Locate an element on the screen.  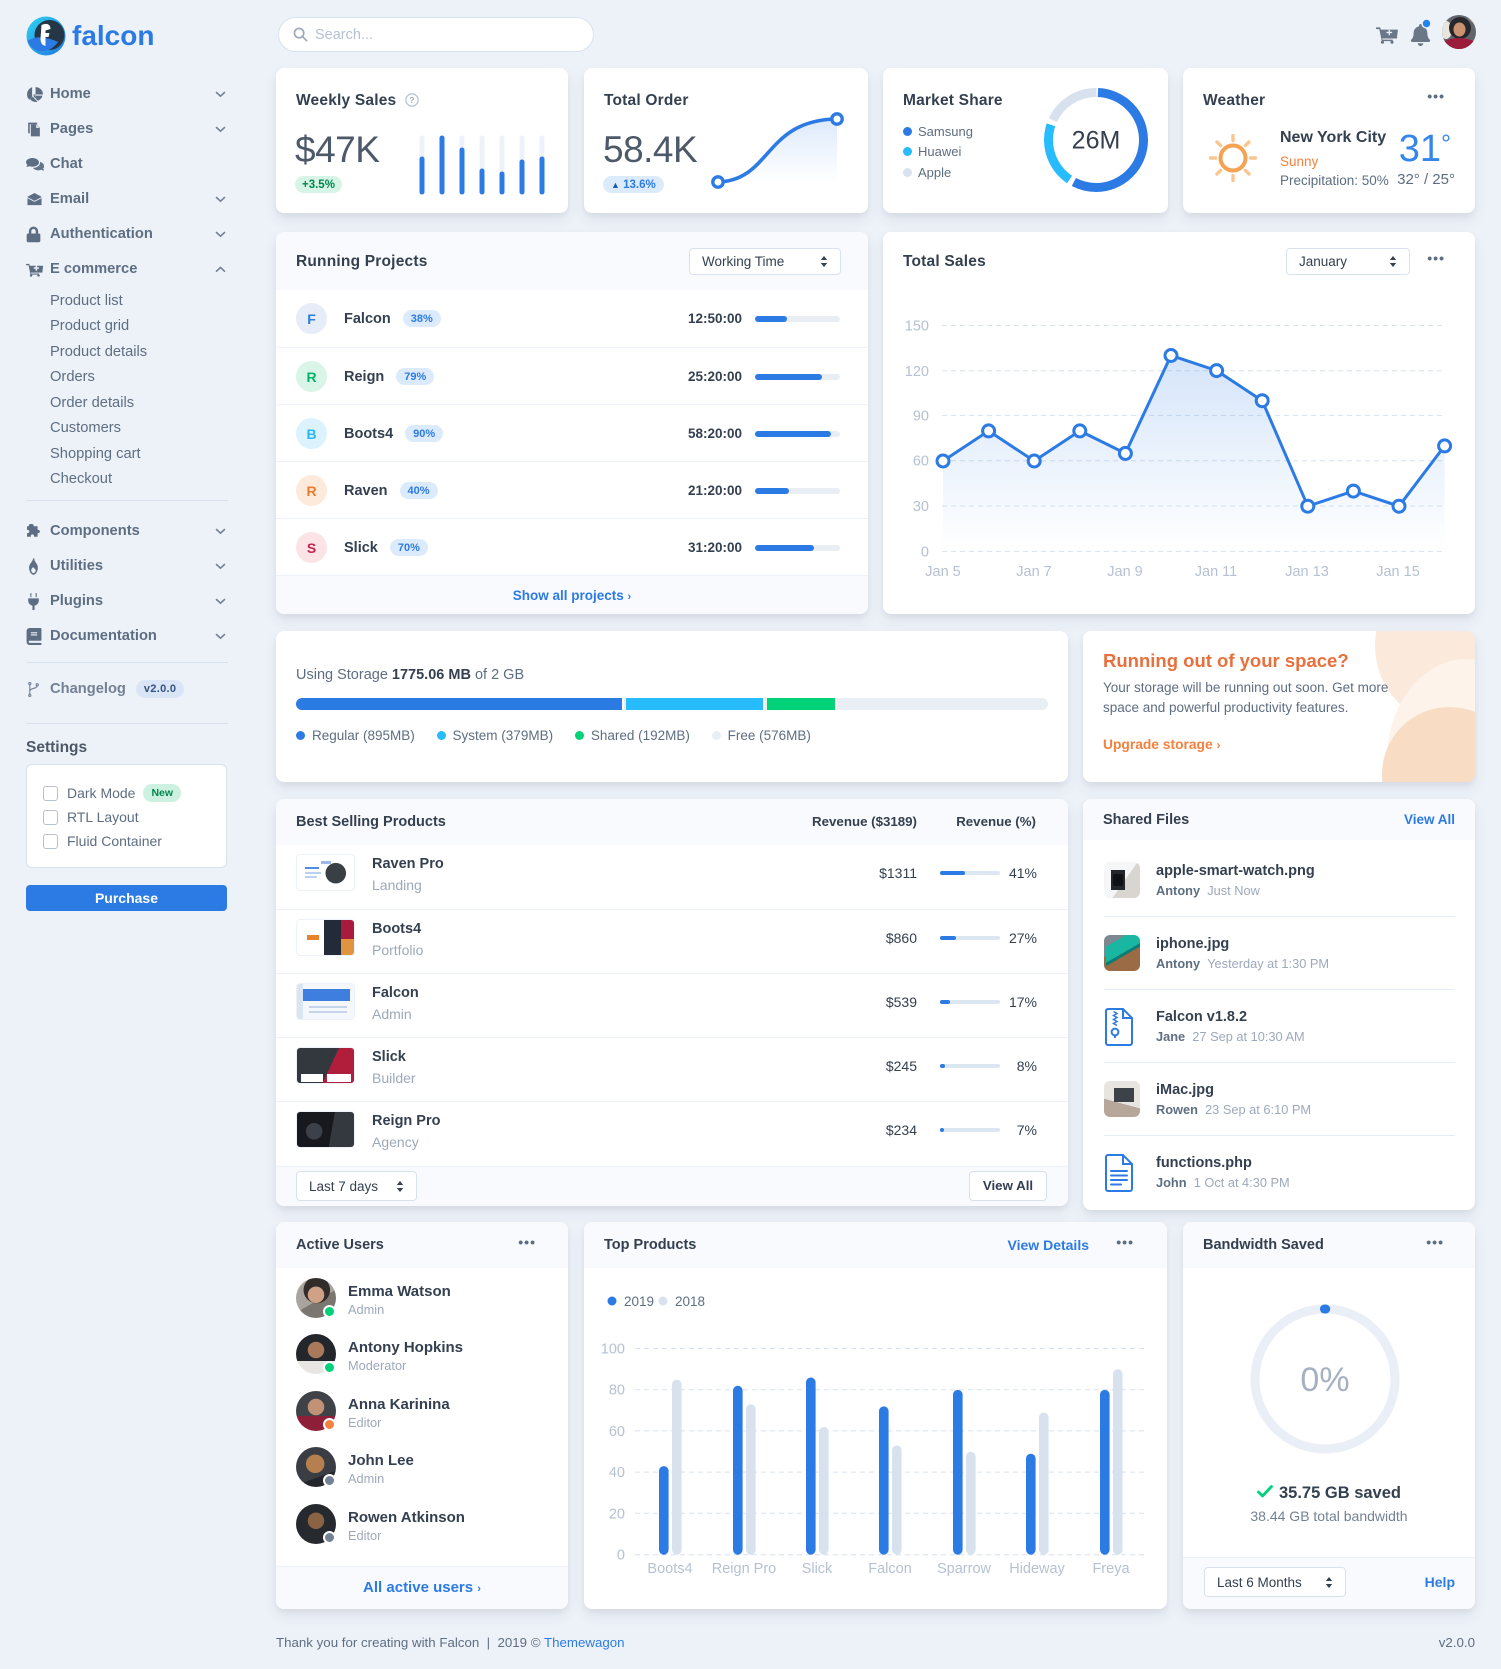
svg-text: Slick is located at coordinates (817, 1569).